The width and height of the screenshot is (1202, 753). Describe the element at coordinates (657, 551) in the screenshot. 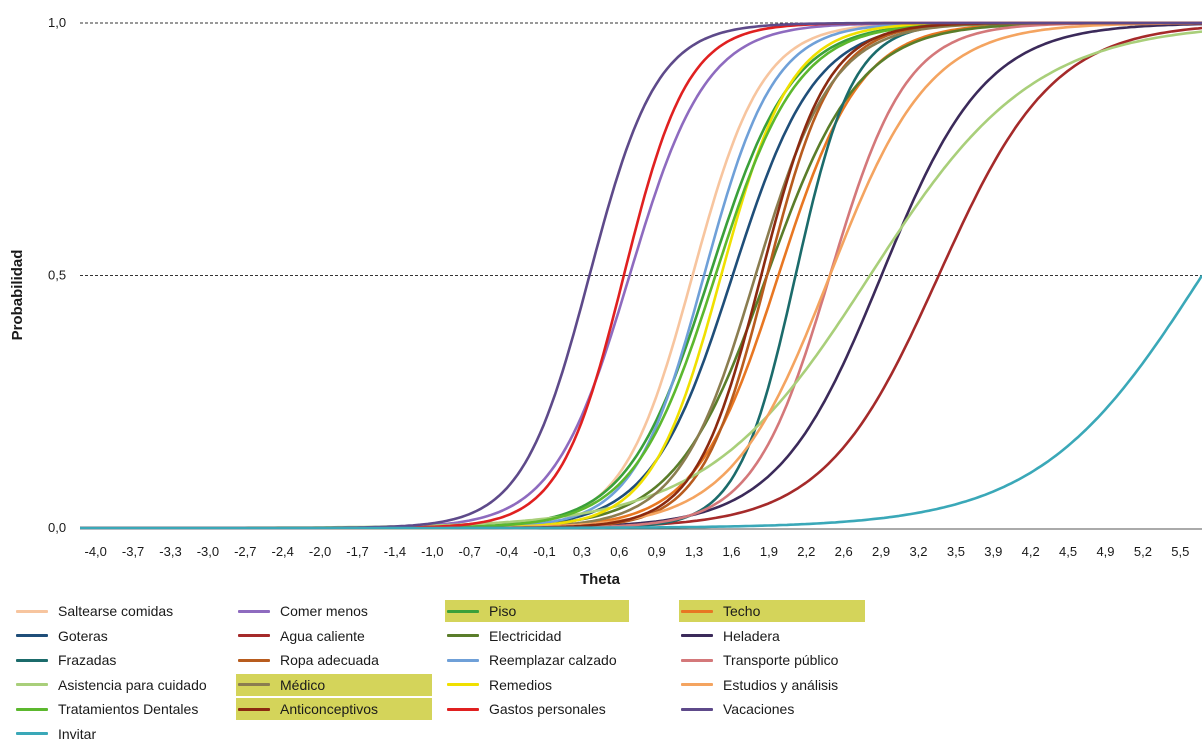

I see `x-tick-label: 0,9` at that location.